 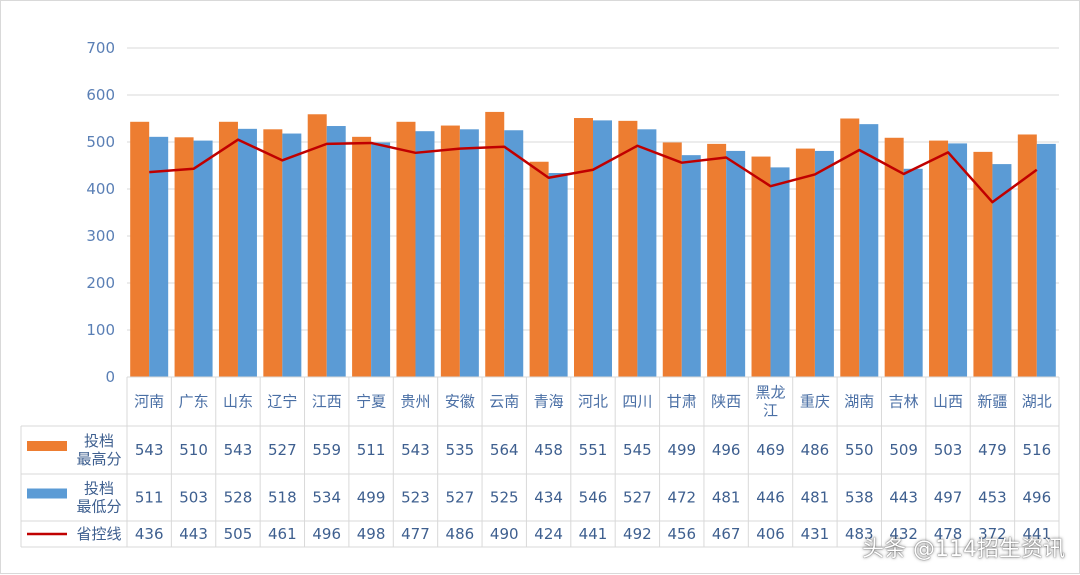 What do you see at coordinates (963, 549) in the screenshot?
I see `watermark: 头条 @114招生资讯` at bounding box center [963, 549].